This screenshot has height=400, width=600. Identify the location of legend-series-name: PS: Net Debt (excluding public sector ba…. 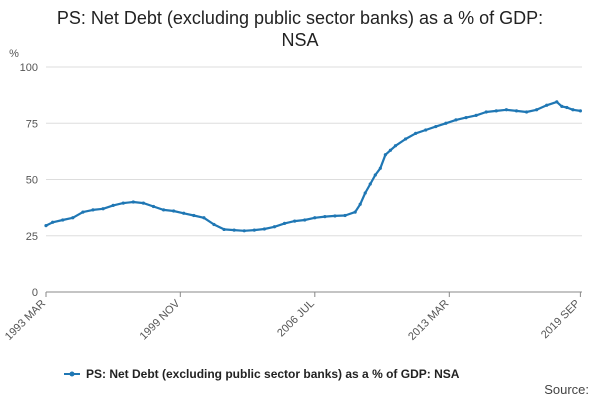
(273, 374).